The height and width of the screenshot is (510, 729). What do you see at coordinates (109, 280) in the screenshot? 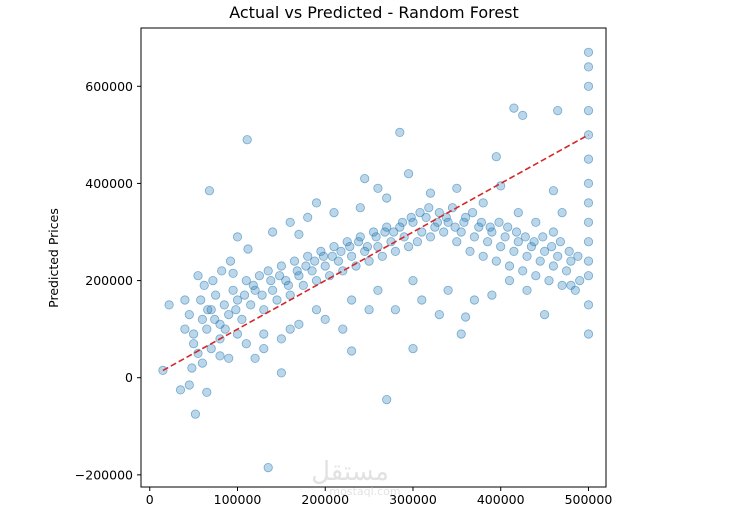
I see `y-tick-label: 200000` at bounding box center [109, 280].